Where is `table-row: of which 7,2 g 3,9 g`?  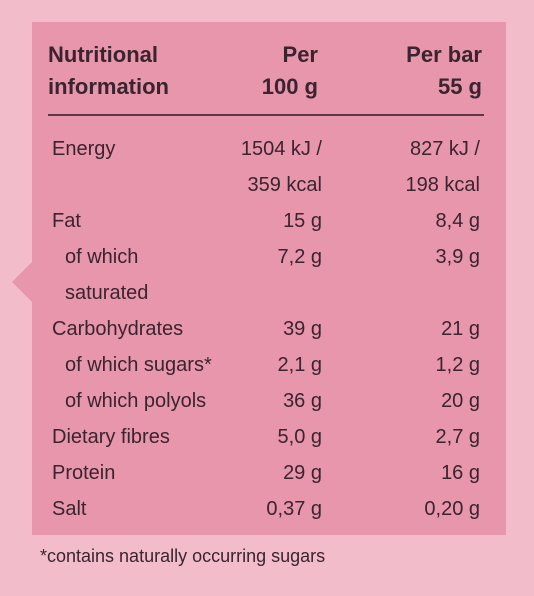
table-row: of which 7,2 g 3,9 g is located at coordinates (269, 257).